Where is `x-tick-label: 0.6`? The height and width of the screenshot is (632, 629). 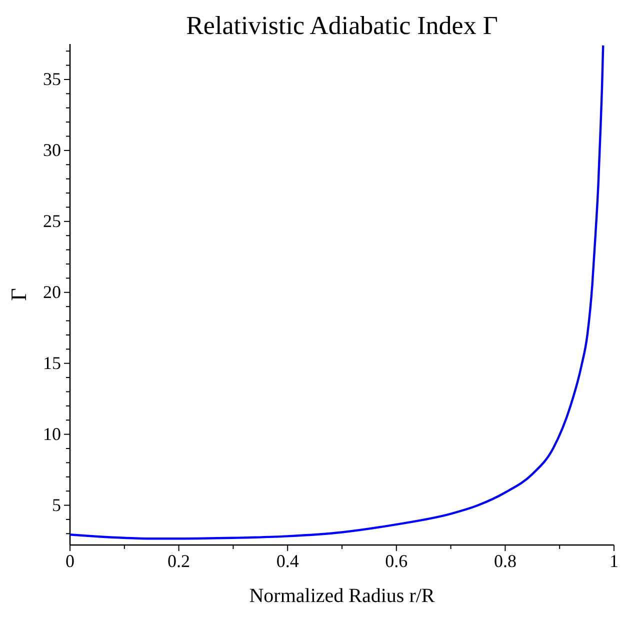 x-tick-label: 0.6 is located at coordinates (396, 560).